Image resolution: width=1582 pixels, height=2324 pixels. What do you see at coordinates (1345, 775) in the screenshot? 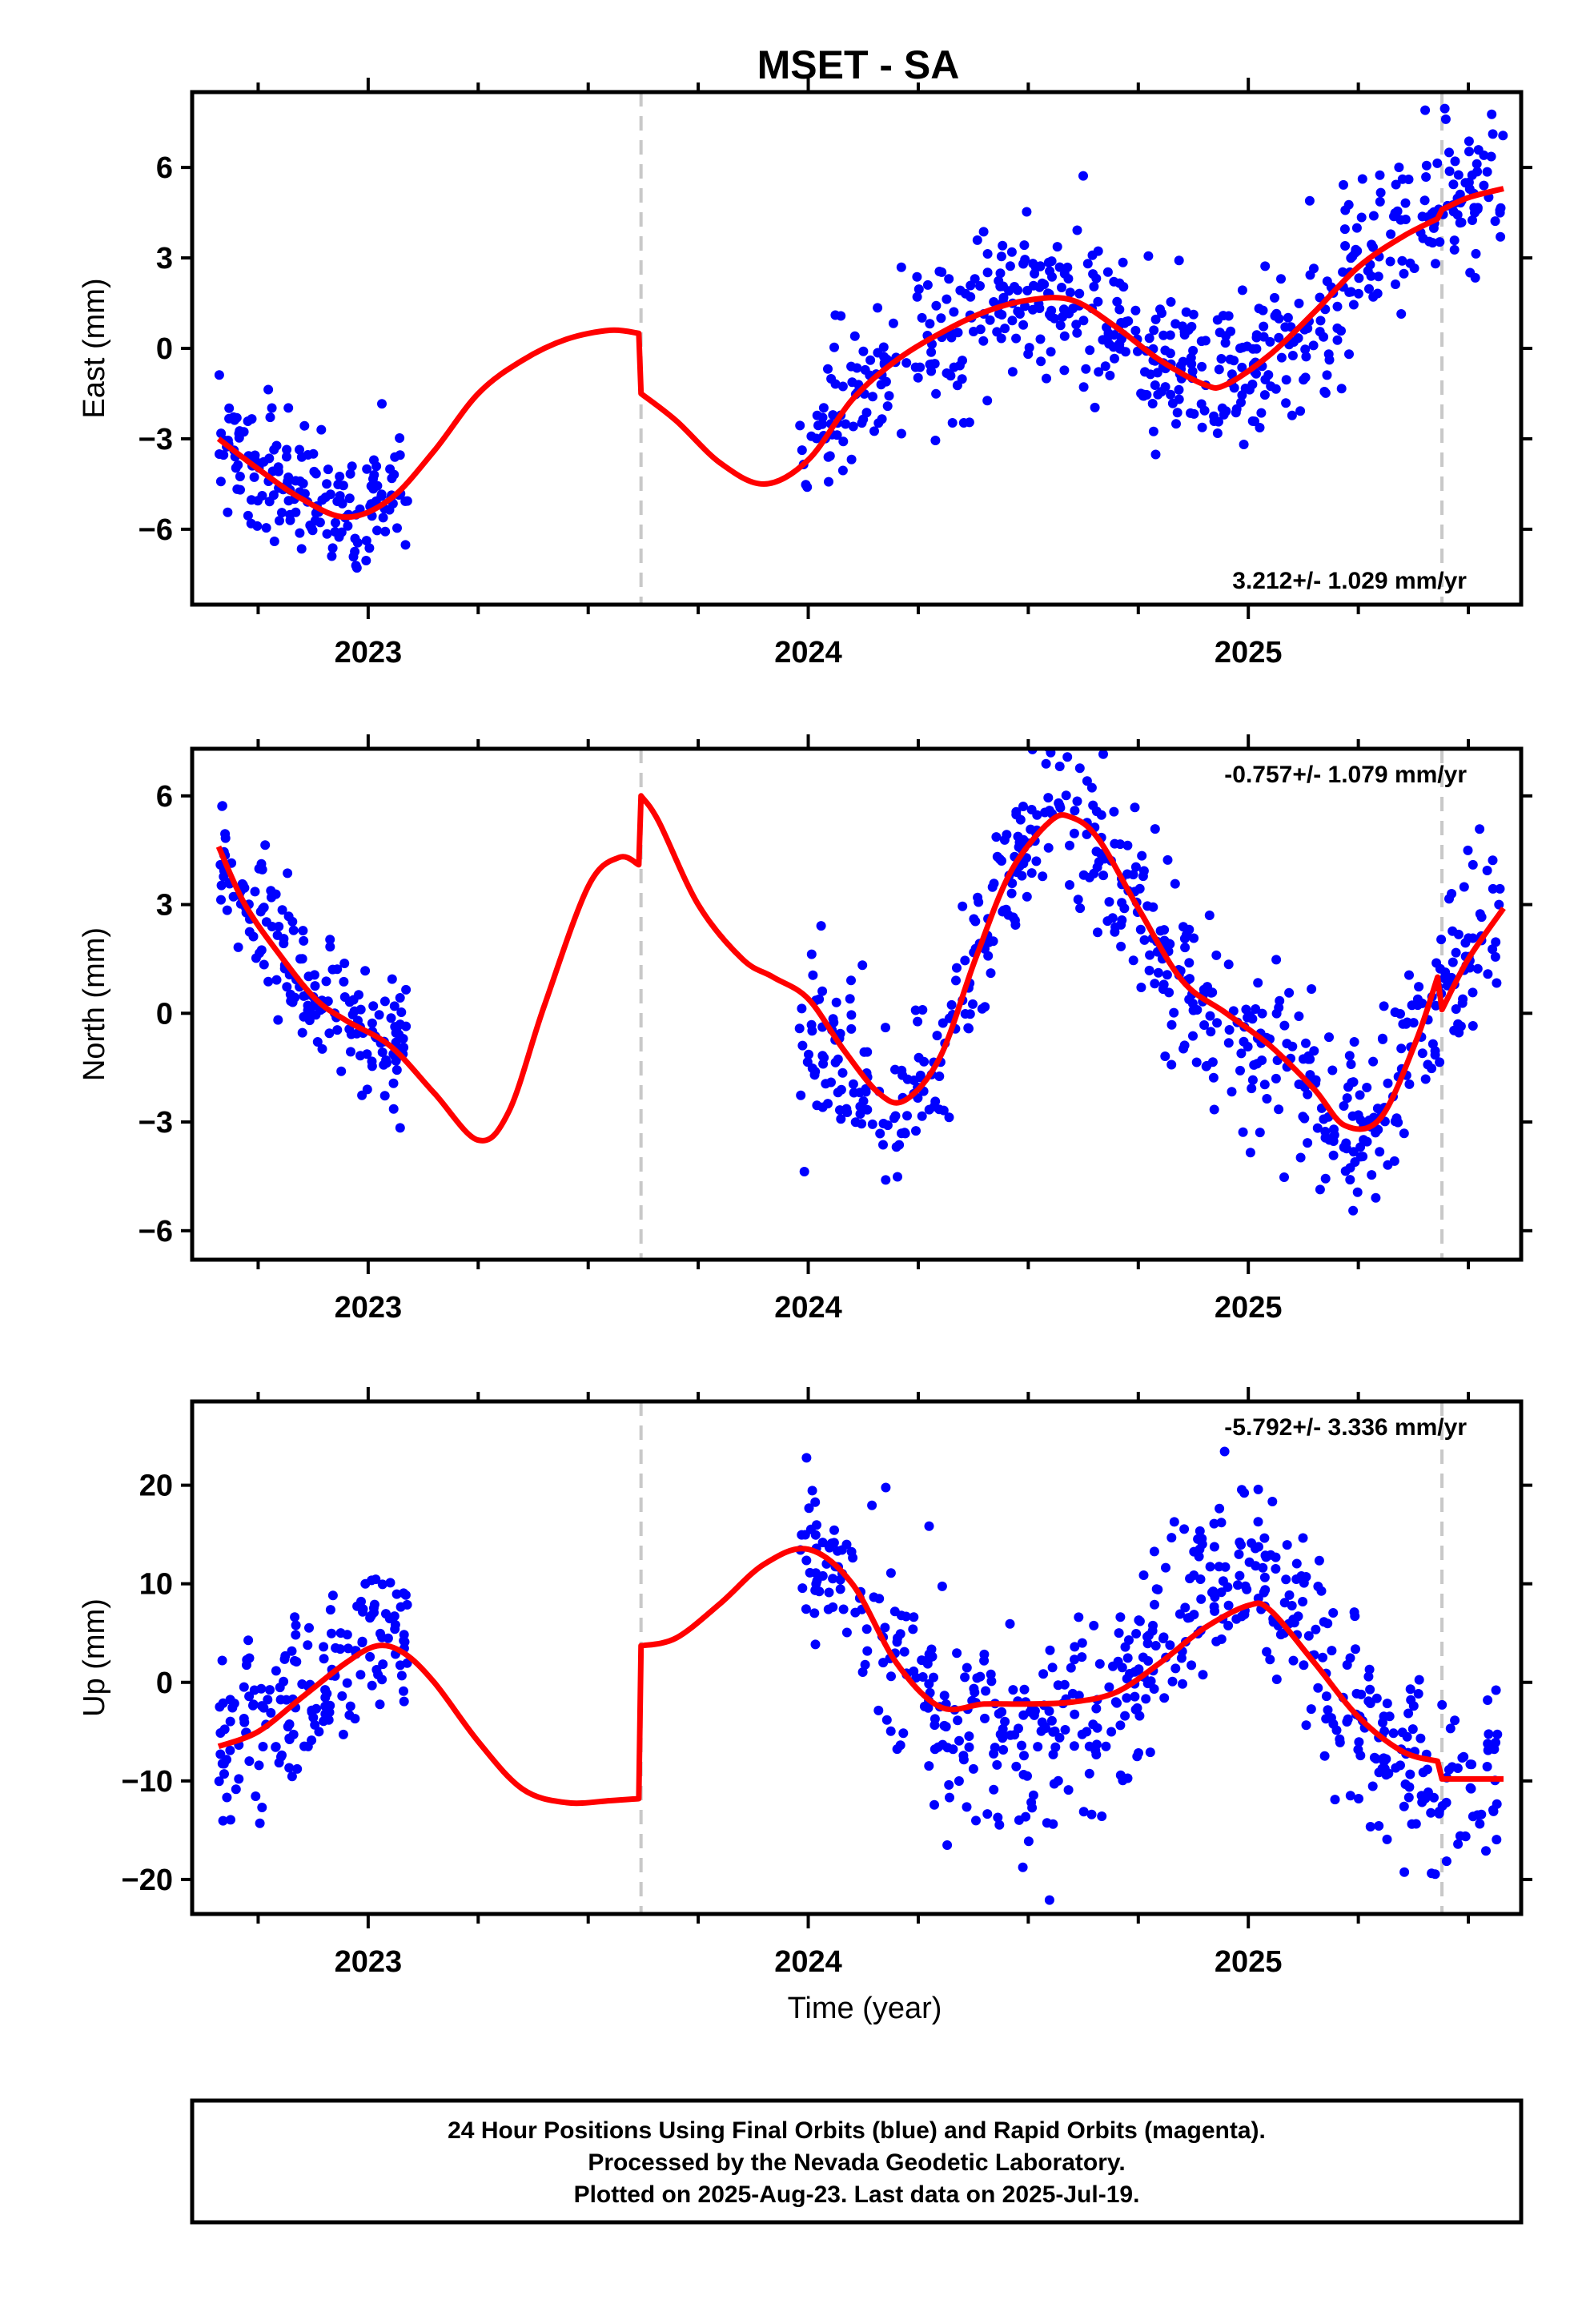
I see `rate-label: -0.757+/- 1.079 mm/yr` at bounding box center [1345, 775].